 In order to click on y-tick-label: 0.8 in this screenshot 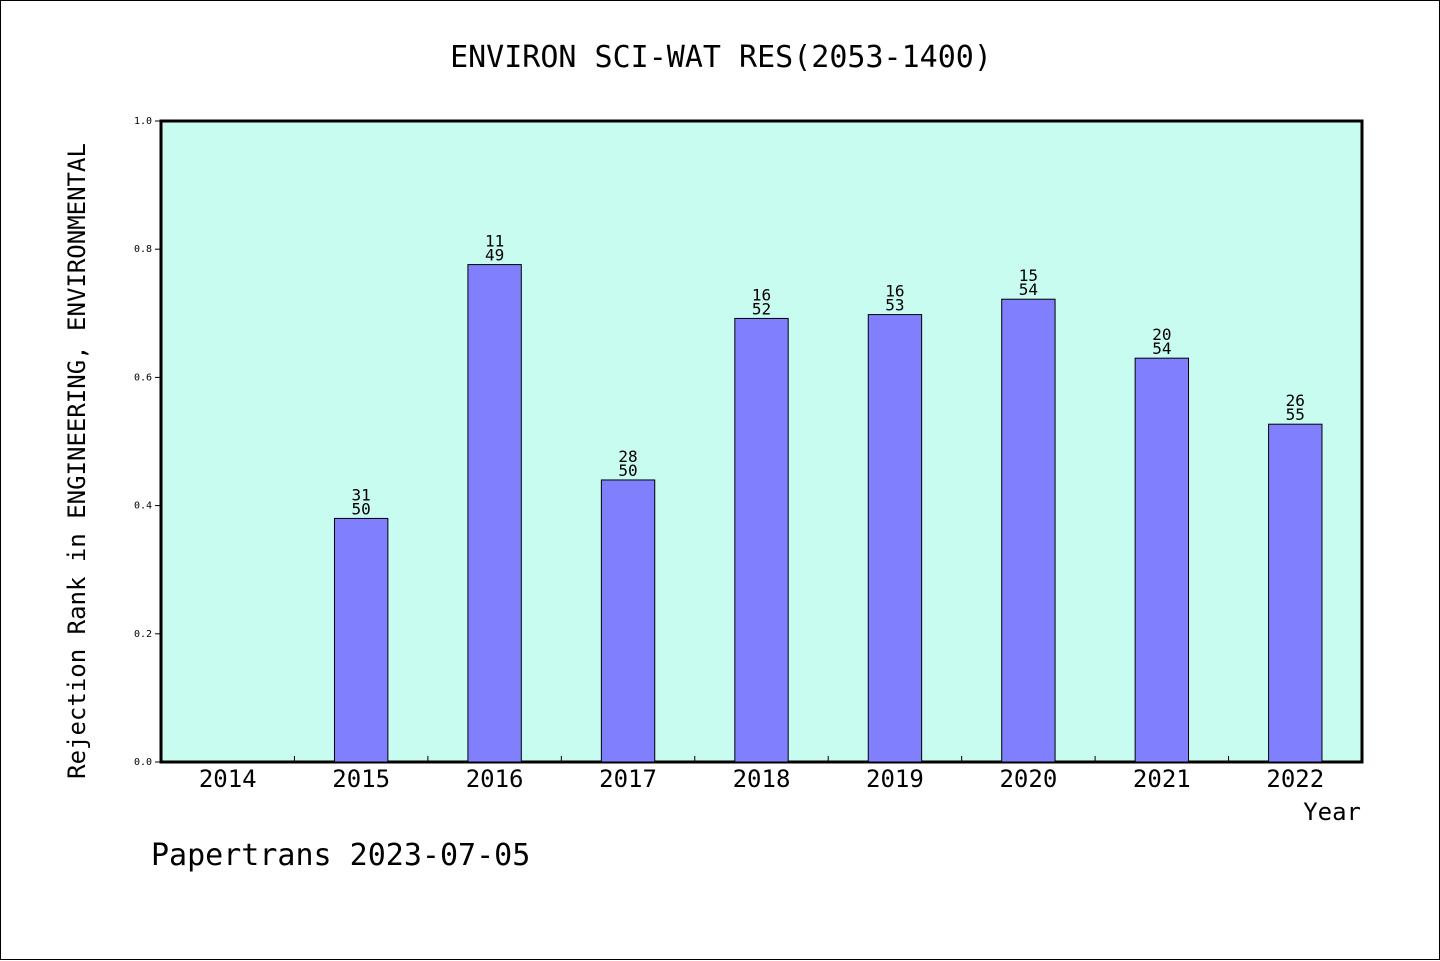, I will do `click(143, 249)`.